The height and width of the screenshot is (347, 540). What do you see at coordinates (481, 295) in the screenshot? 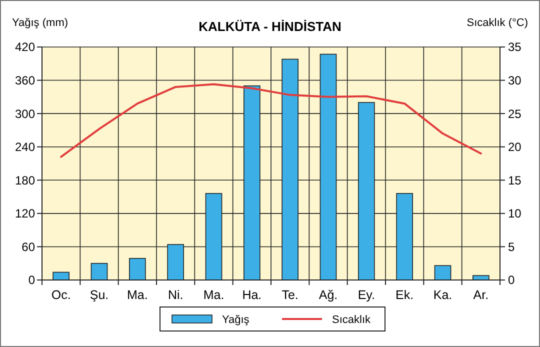
I see `x-tick-label: Ar.` at bounding box center [481, 295].